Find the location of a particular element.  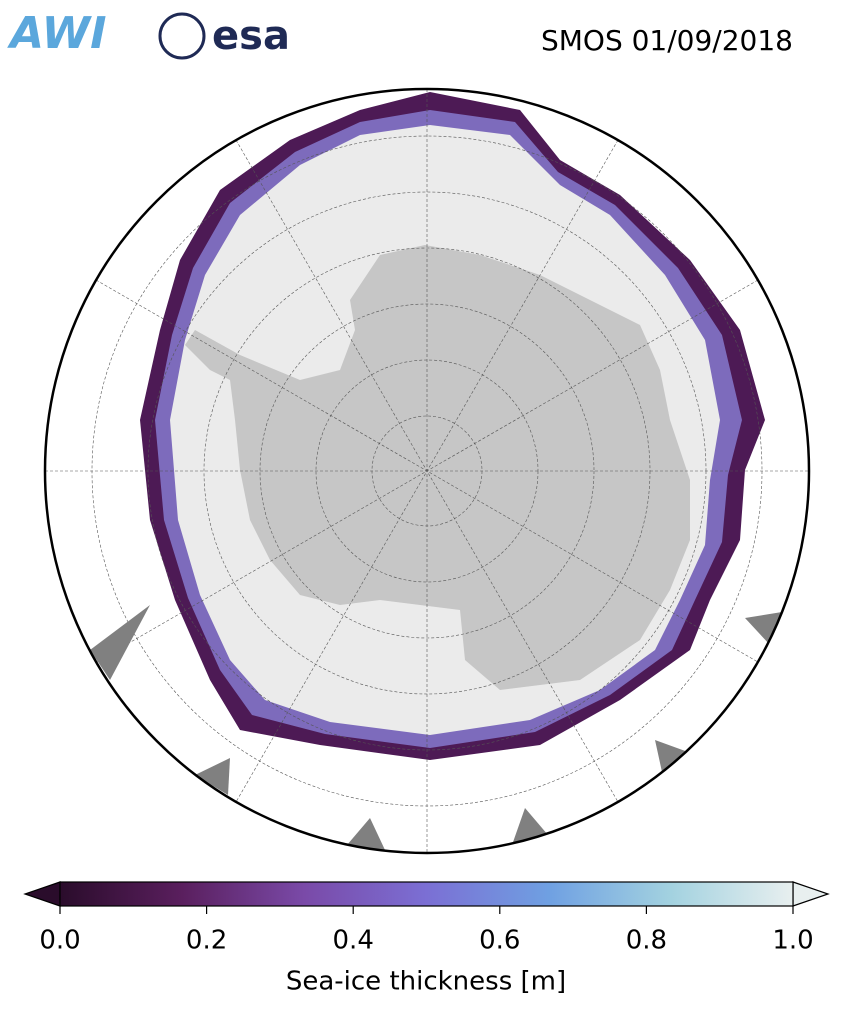

colorbar-tick-label: 0.0 is located at coordinates (59, 941).